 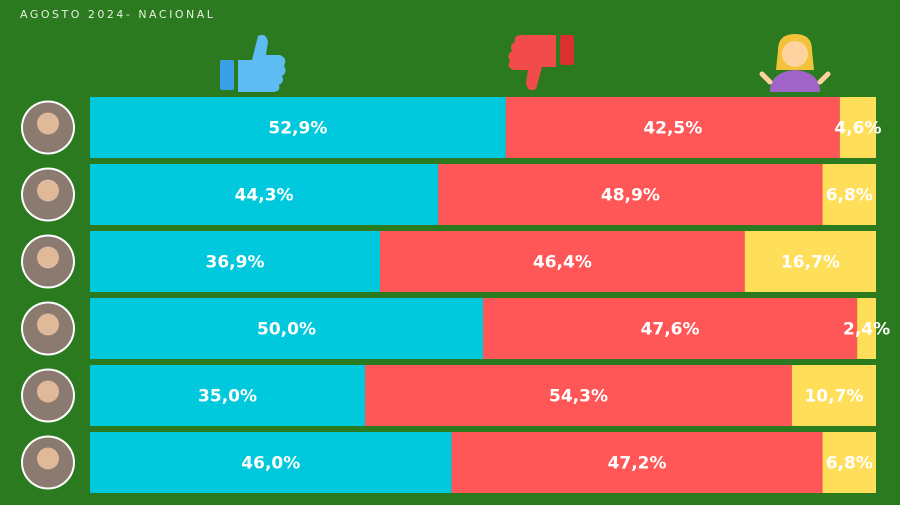 I want to click on icon-thumbs-down, so click(x=541, y=63).